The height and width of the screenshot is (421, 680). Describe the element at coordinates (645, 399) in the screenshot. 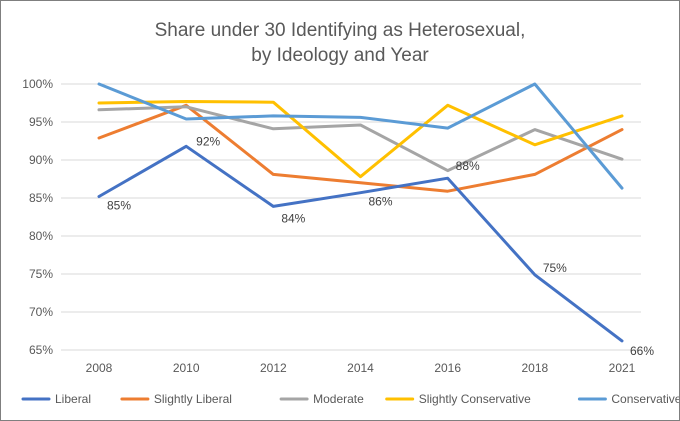

I see `legend-label-conservative: Conservative` at that location.